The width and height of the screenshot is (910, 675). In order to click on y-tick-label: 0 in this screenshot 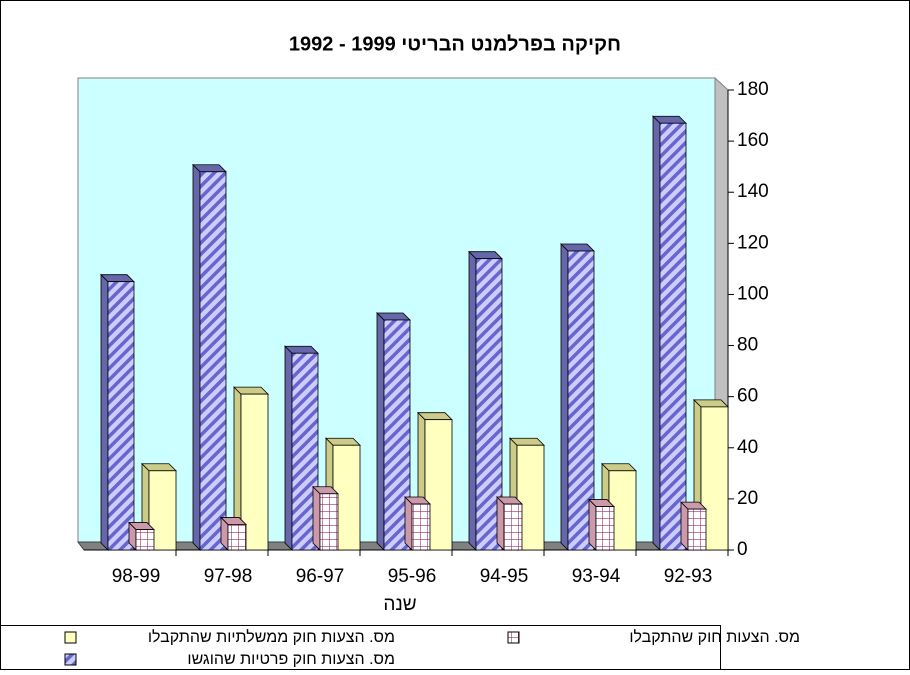, I will do `click(742, 549)`.